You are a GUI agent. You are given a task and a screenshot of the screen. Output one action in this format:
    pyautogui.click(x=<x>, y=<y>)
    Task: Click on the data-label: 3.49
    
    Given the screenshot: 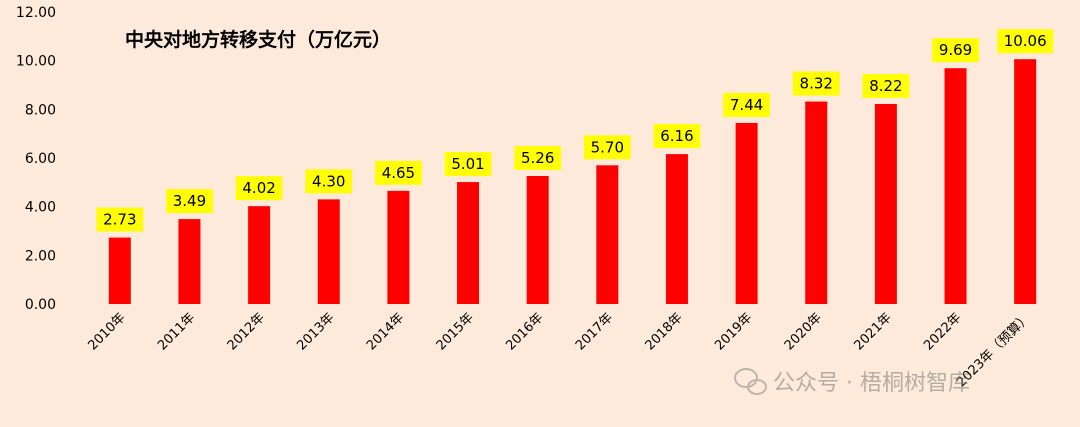 What is the action you would take?
    pyautogui.click(x=189, y=201)
    